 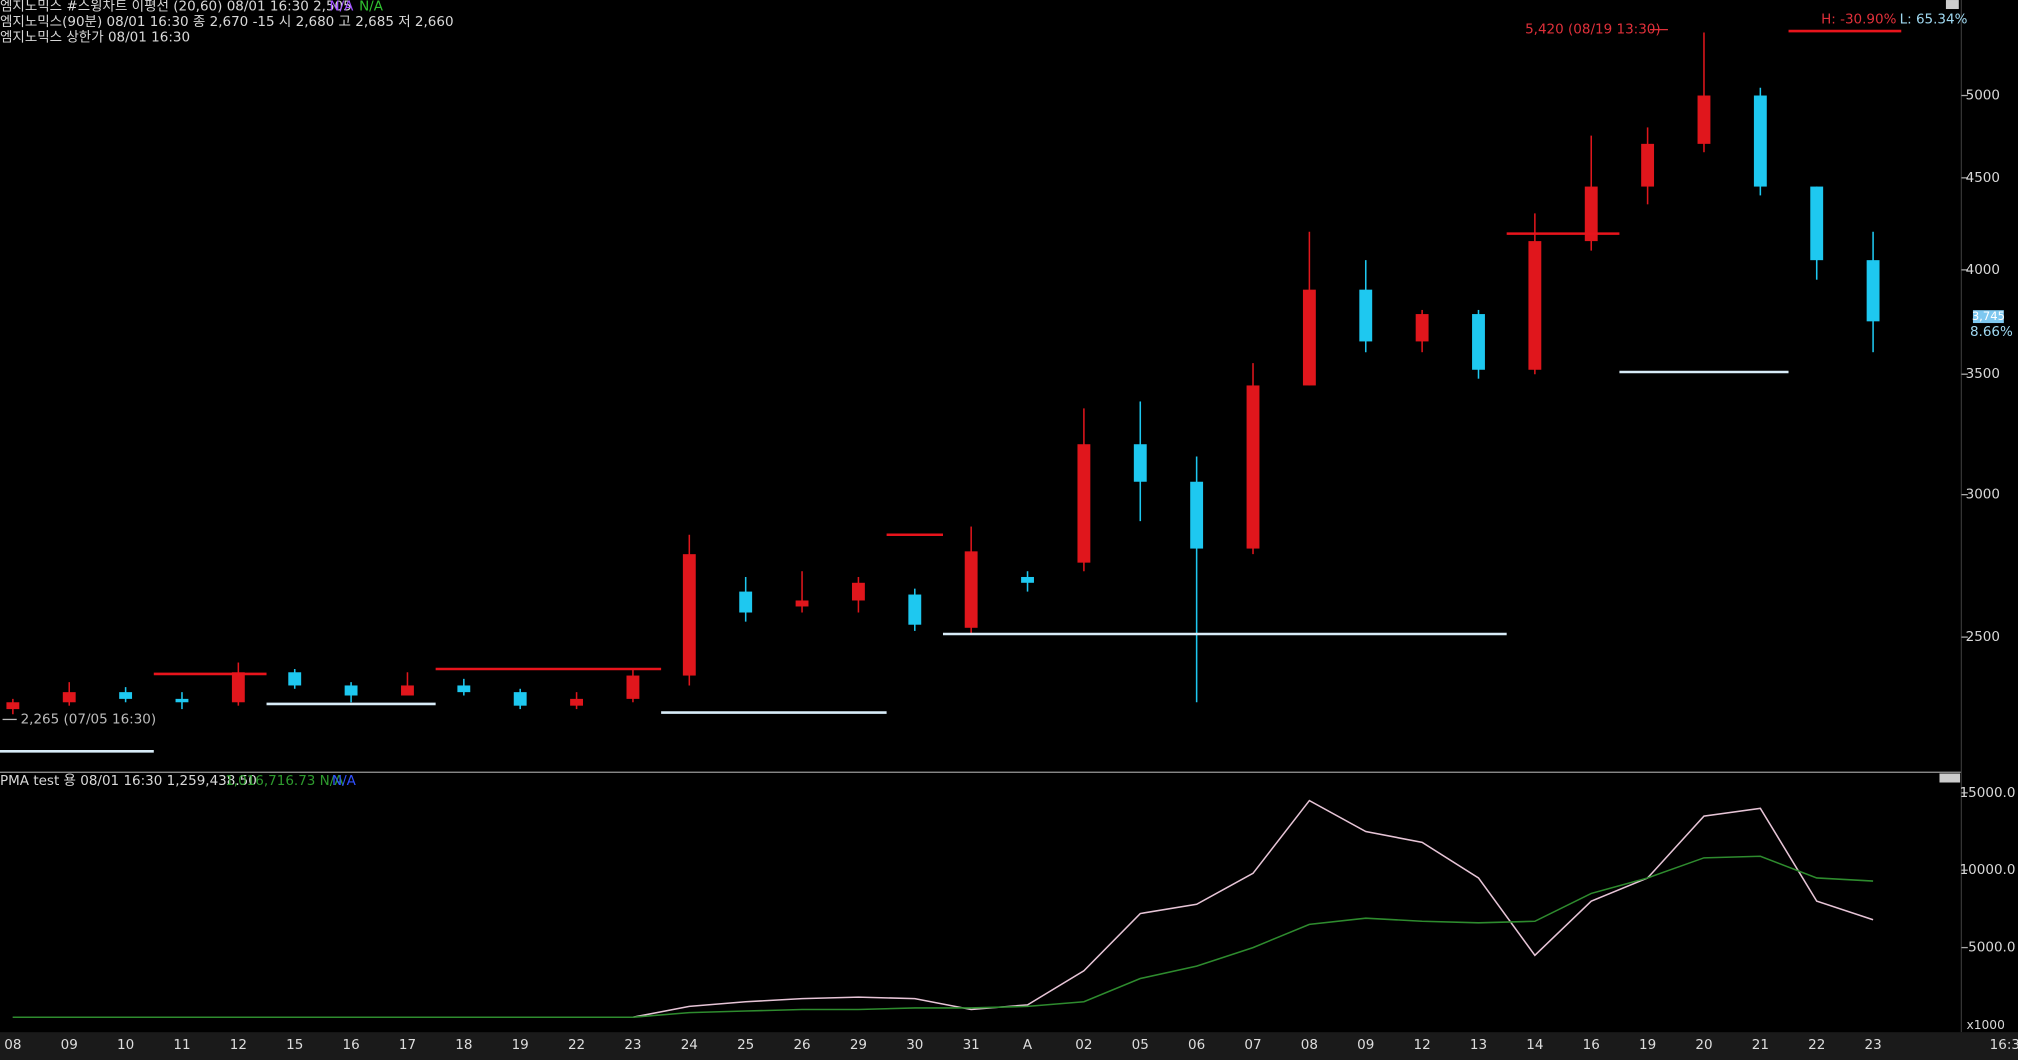 What do you see at coordinates (1983, 178) in the screenshot?
I see `y-tick-label: 4500` at bounding box center [1983, 178].